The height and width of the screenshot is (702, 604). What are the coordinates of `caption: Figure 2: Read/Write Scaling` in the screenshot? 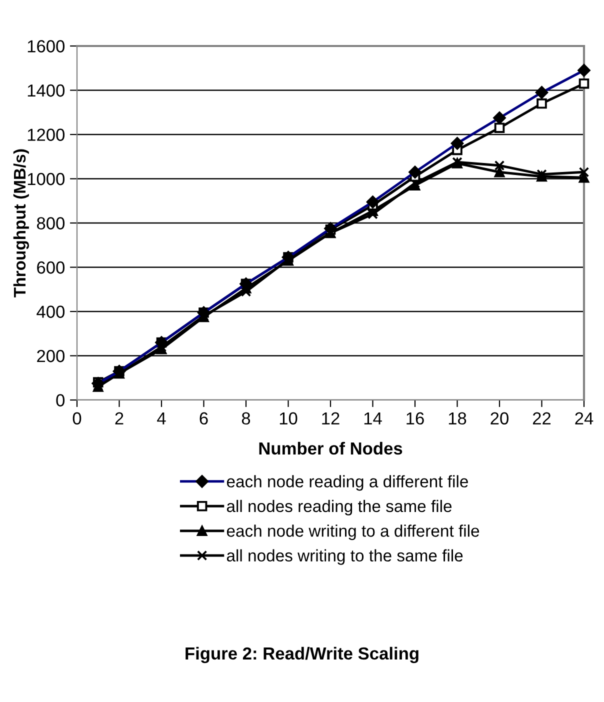 It's located at (302, 655).